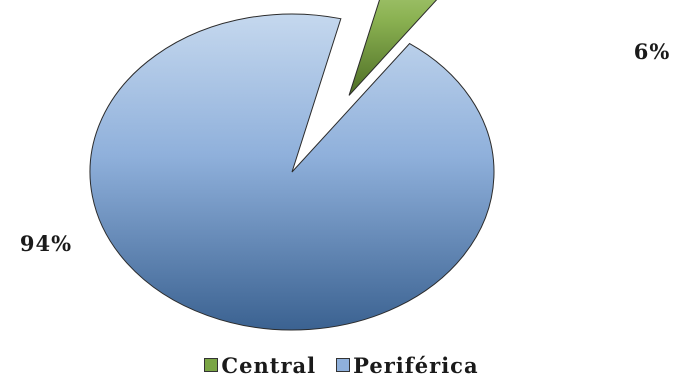 Image resolution: width=683 pixels, height=383 pixels. What do you see at coordinates (211, 365) in the screenshot?
I see `legend-swatch-central` at bounding box center [211, 365].